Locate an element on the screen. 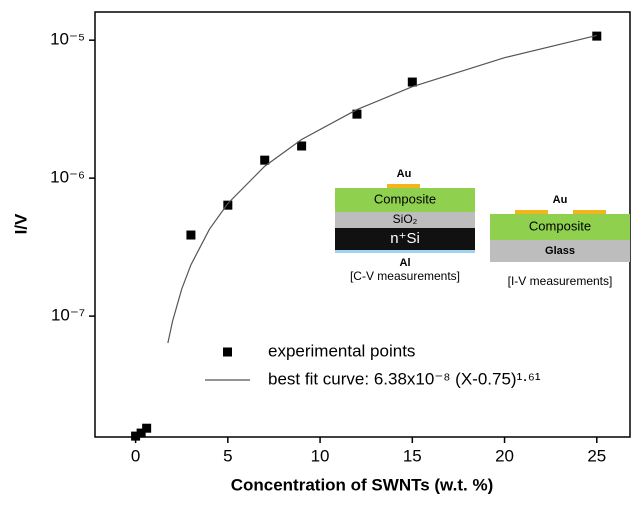 This screenshot has height=507, width=633. inset-iv: Au Composite Glass [I-V measurements] is located at coordinates (560, 241).